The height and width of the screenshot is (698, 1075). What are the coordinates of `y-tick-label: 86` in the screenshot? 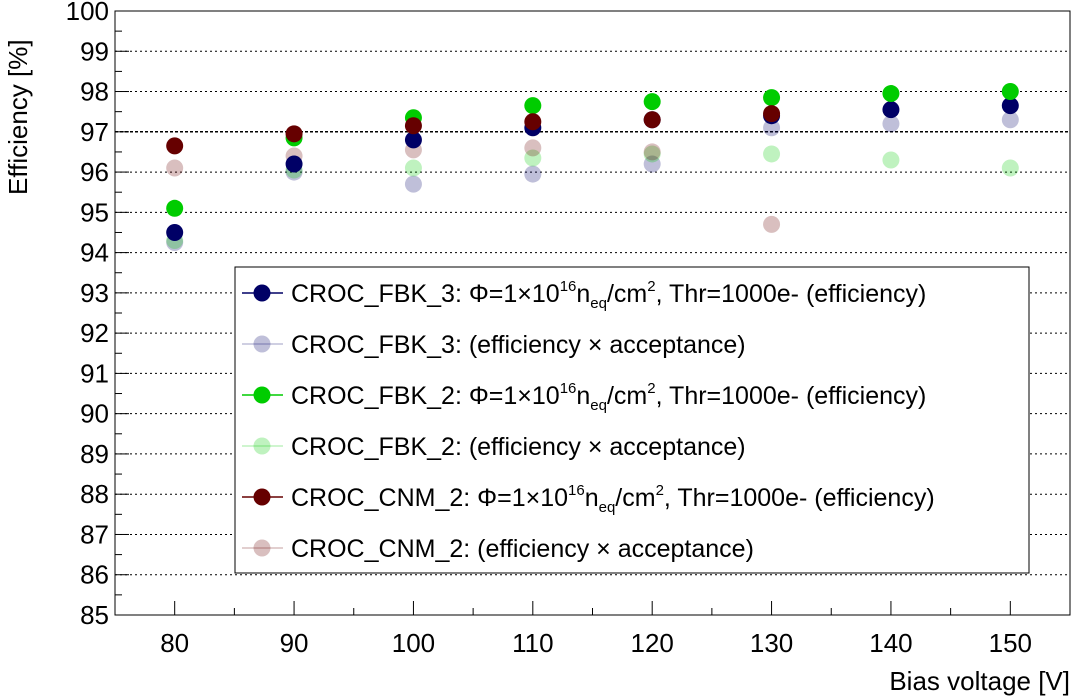 It's located at (94, 575).